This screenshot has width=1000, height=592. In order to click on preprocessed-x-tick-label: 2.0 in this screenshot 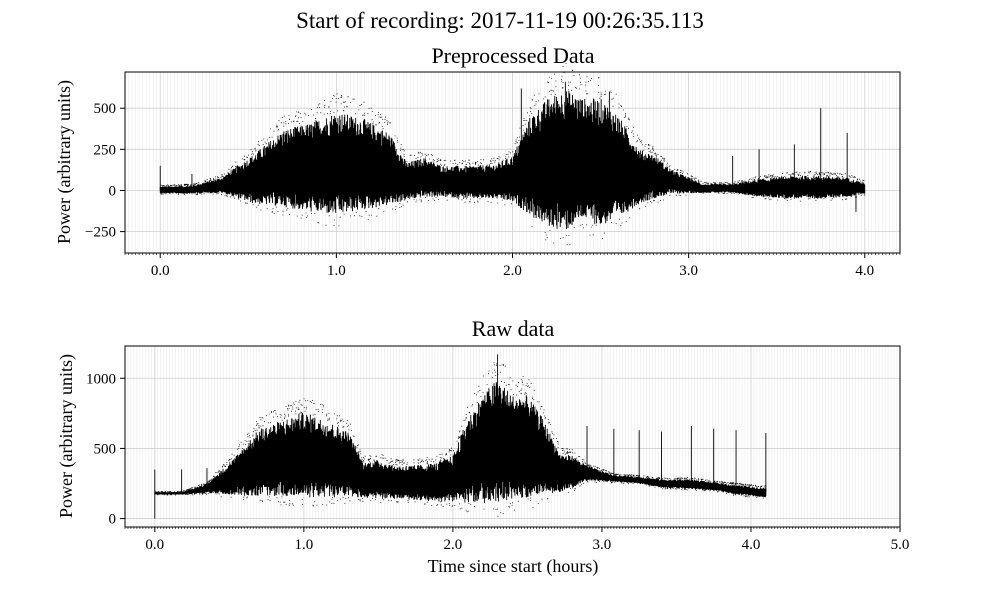, I will do `click(512, 271)`.